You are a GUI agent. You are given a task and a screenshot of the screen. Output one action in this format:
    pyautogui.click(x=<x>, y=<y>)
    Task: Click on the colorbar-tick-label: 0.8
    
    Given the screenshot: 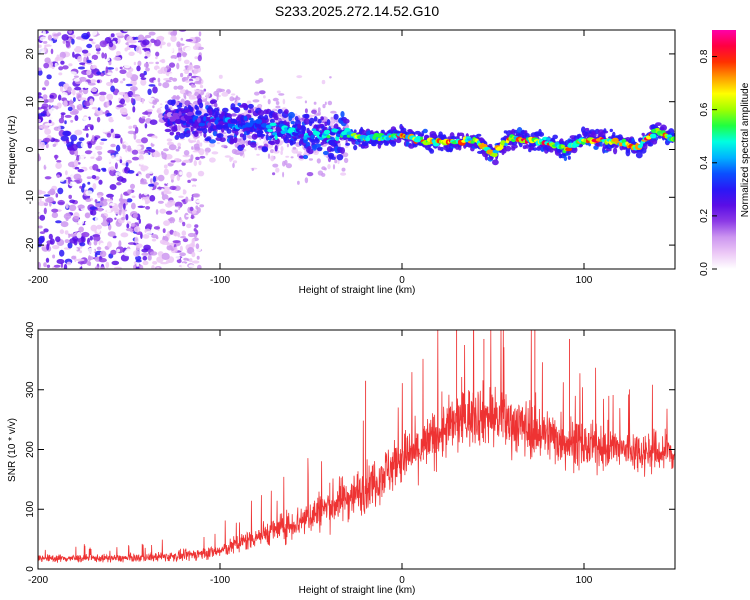 What is the action you would take?
    pyautogui.click(x=704, y=56)
    